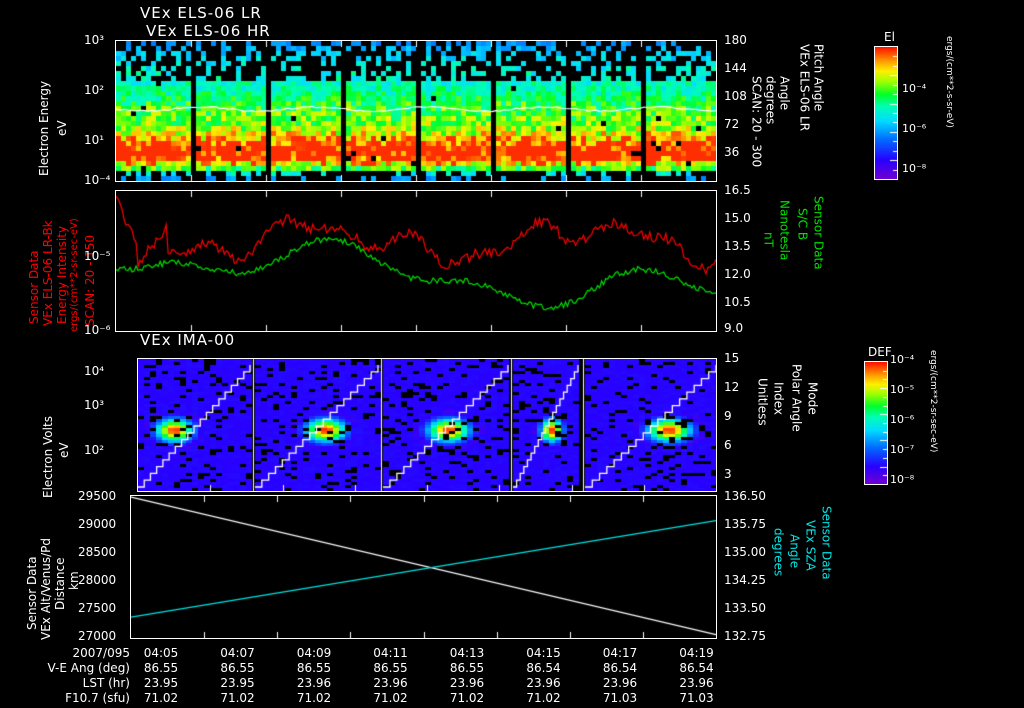  Describe the element at coordinates (467, 668) in the screenshot. I see `table-cell-ve-ang-4: 86.55` at that location.